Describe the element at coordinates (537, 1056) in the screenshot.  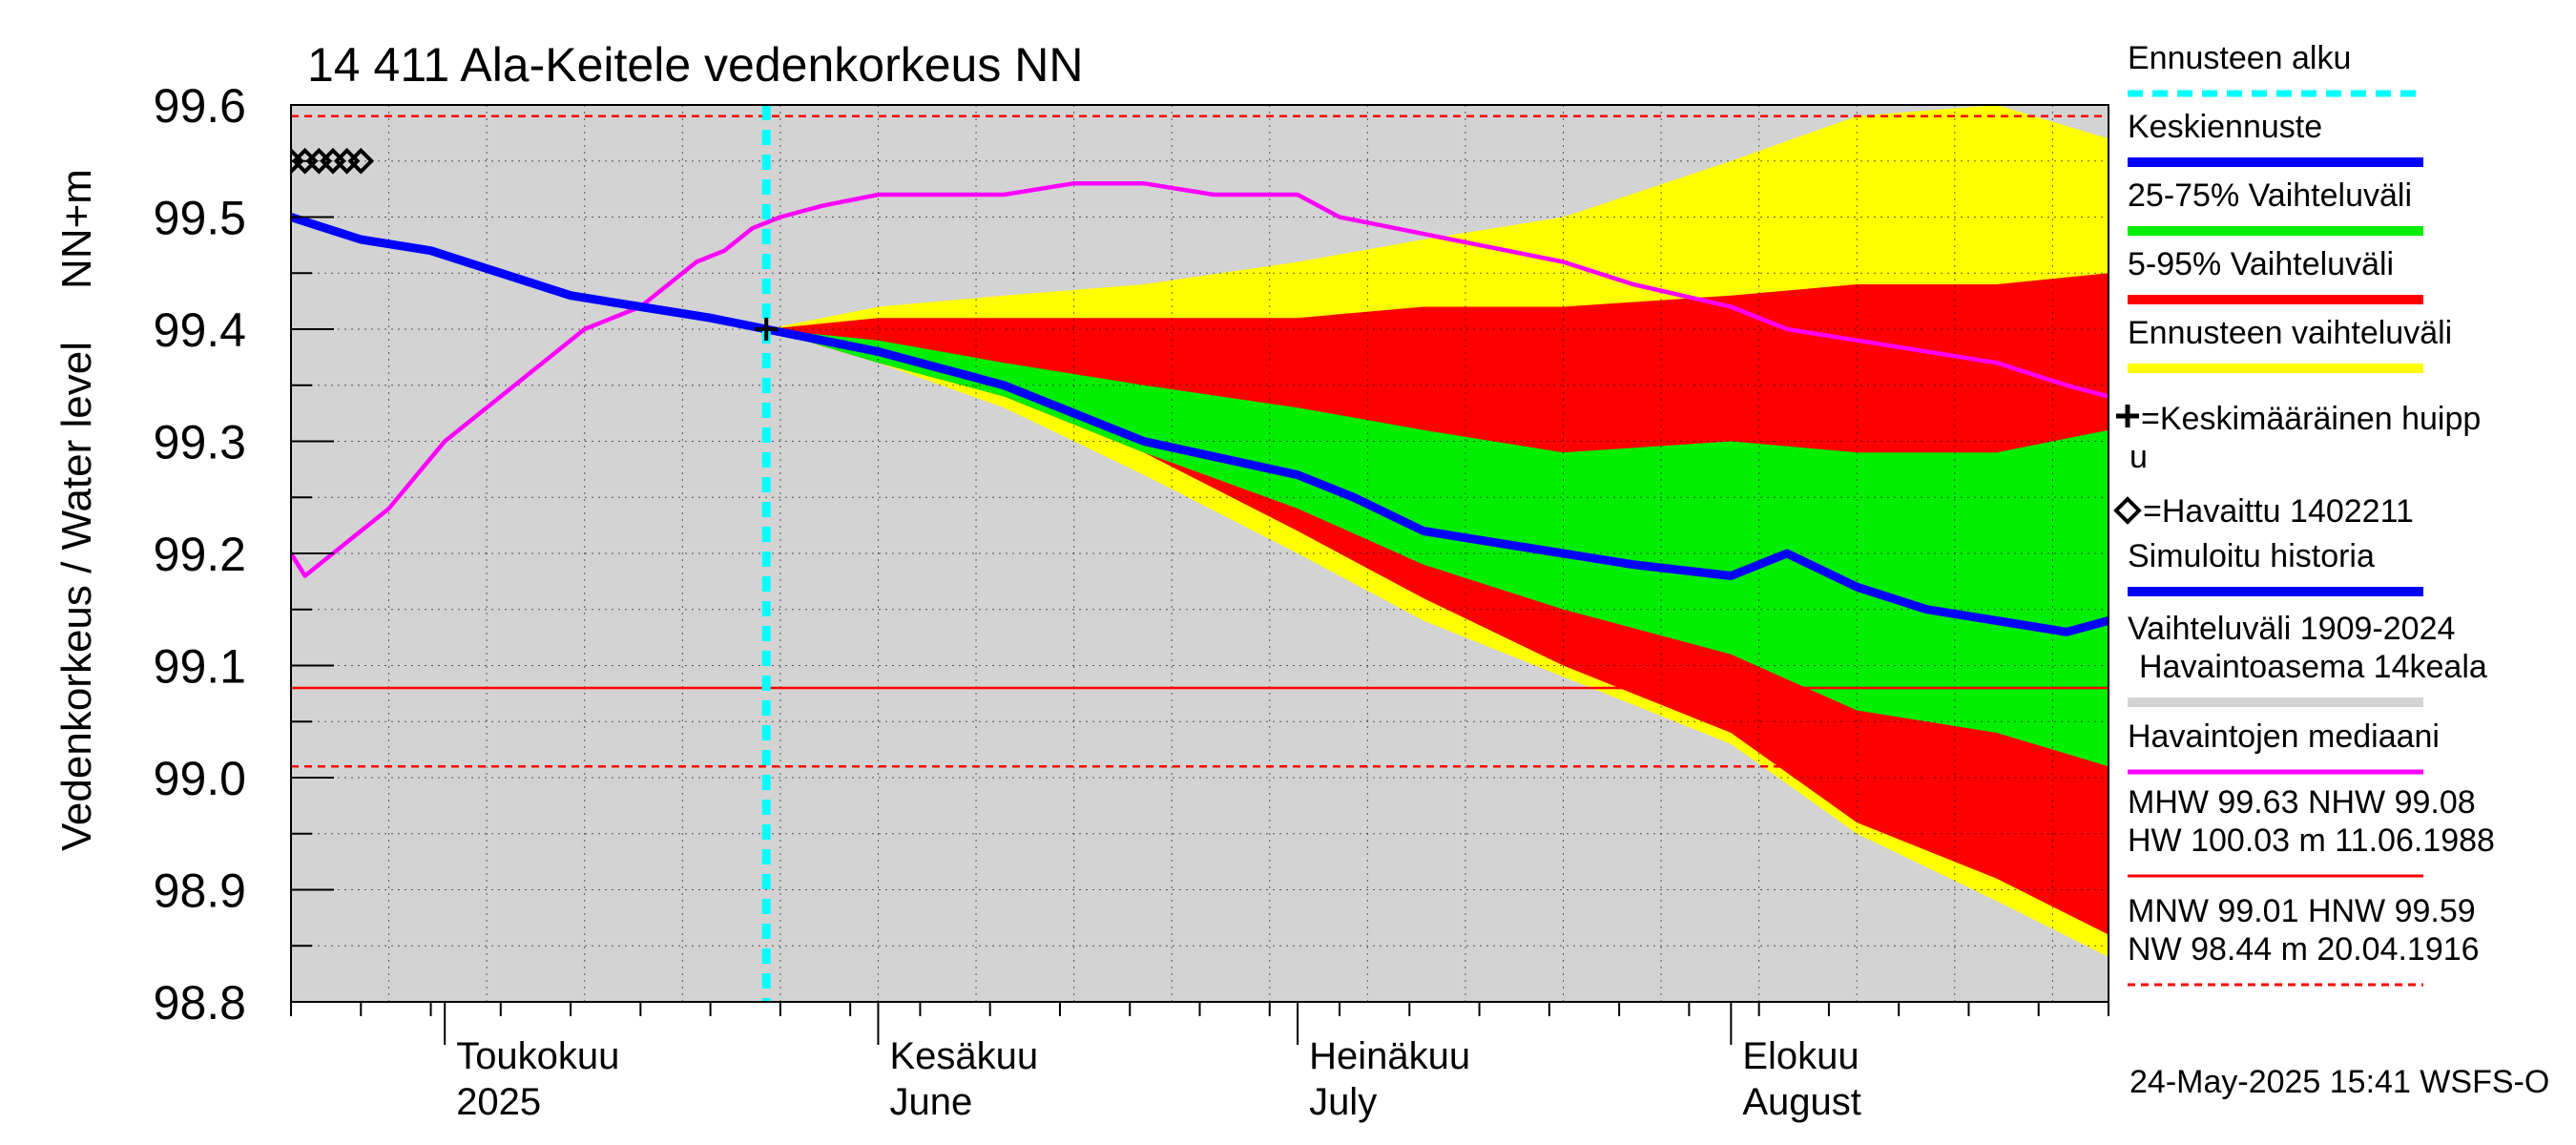
I see `x-month-label: Toukokuu` at that location.